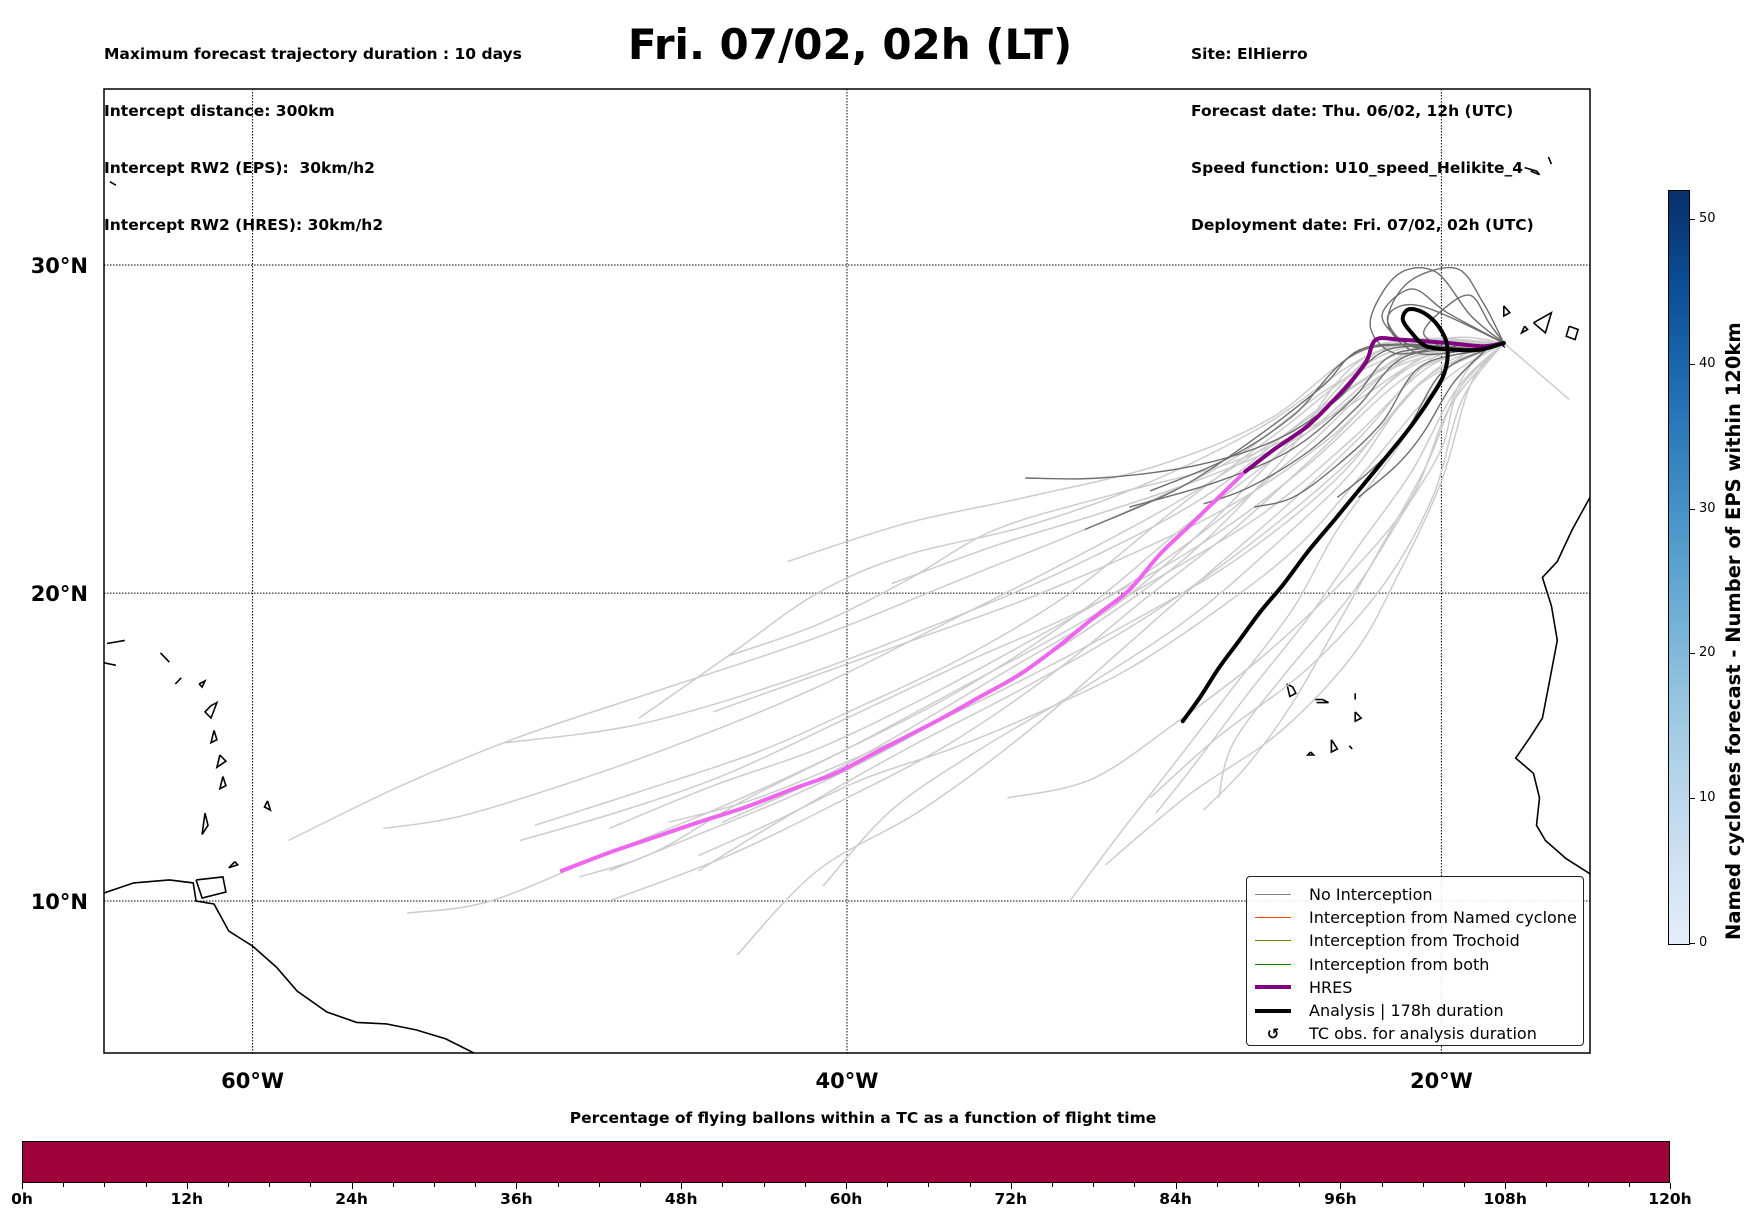 The image size is (1748, 1213). Describe the element at coordinates (1340, 1199) in the screenshot. I see `time-tick-label: 96h` at that location.